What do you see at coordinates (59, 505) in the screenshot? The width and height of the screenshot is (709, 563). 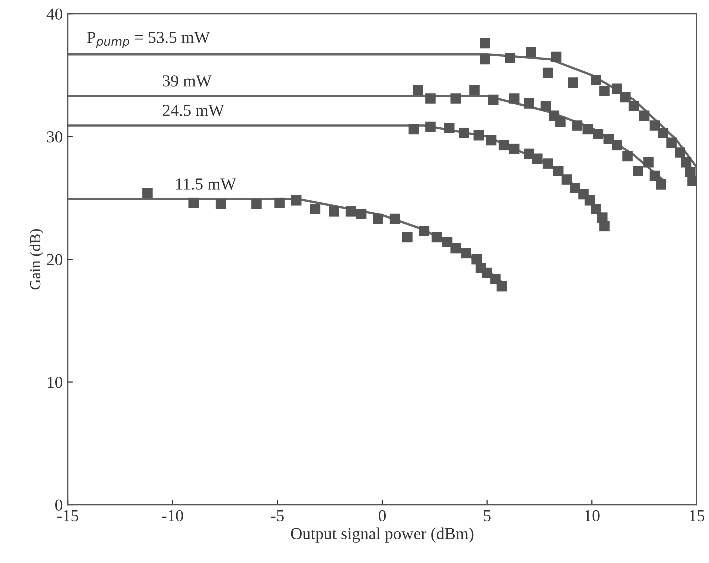 I see `y-tick-label: 0` at bounding box center [59, 505].